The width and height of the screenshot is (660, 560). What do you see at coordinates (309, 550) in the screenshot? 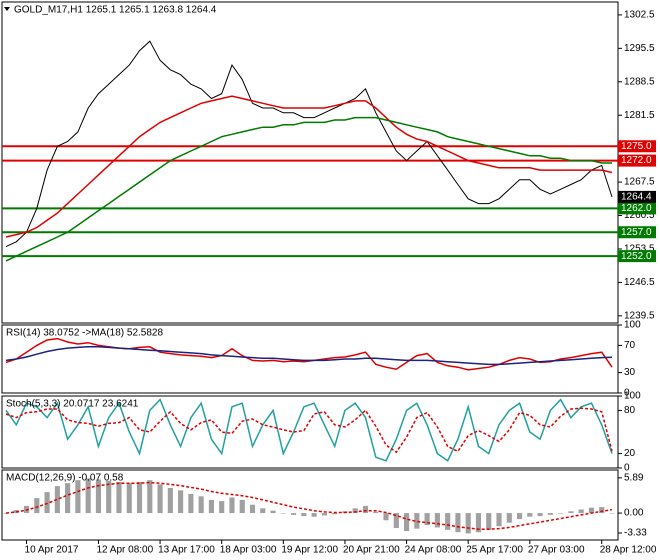
I see `x-tick-label: 19 Apr 12:00` at bounding box center [309, 550].